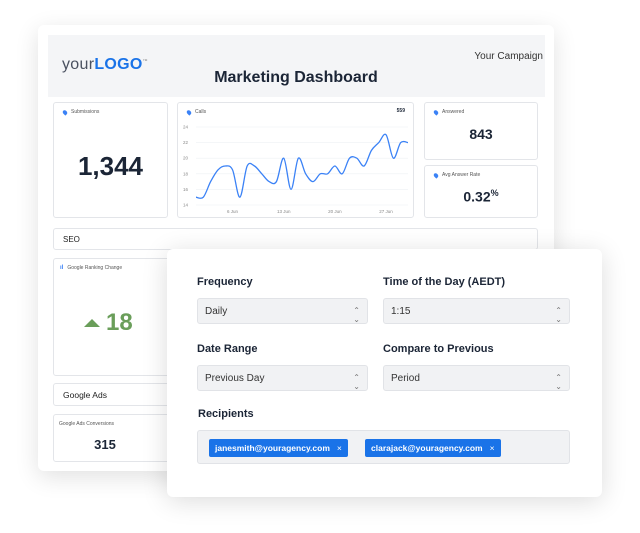 The width and height of the screenshot is (640, 533). I want to click on calls-line-chart: 14 16 18 20 22 24 6 Jun 13 Jun 20 Jun 27 Jun, so click(296, 169).